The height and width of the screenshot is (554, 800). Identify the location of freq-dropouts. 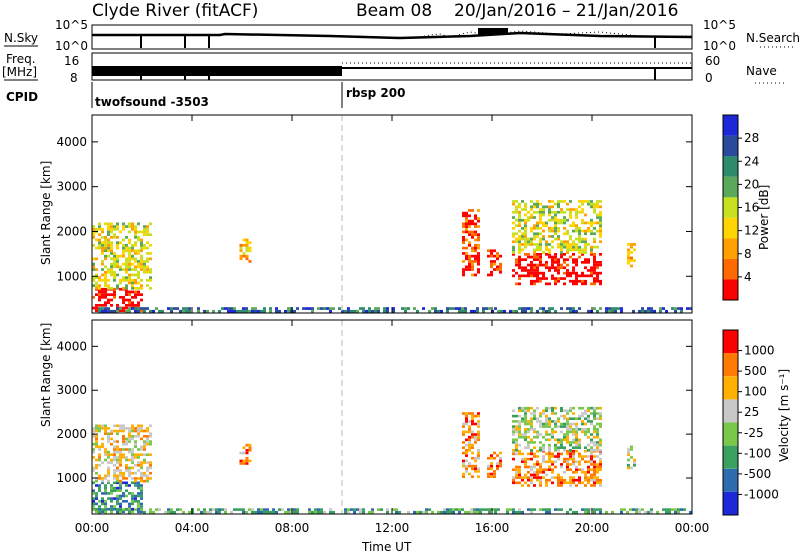
(398, 74).